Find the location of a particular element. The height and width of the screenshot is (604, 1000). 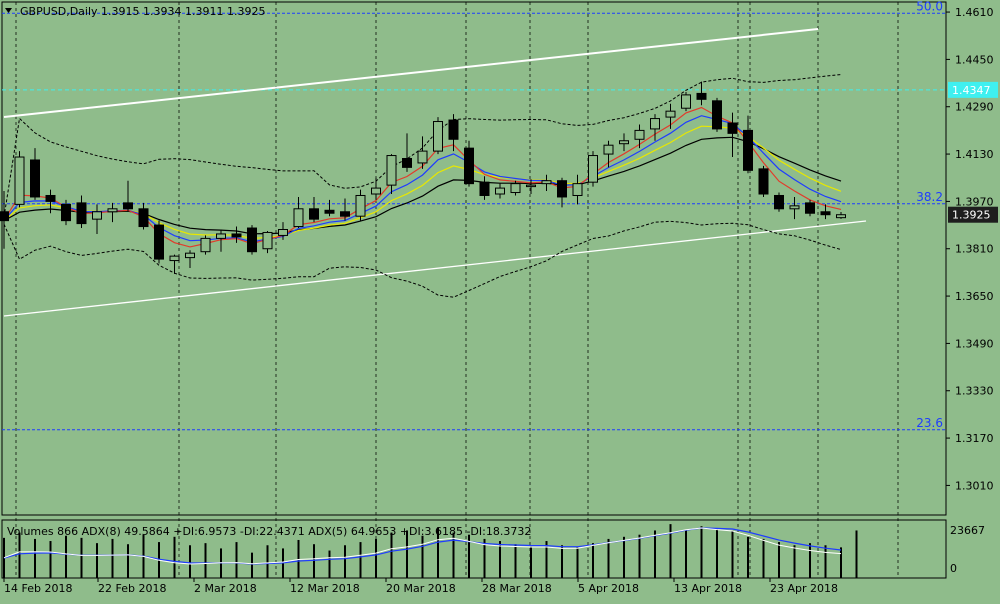

price-tick-label: 1.4130 is located at coordinates (974, 154).